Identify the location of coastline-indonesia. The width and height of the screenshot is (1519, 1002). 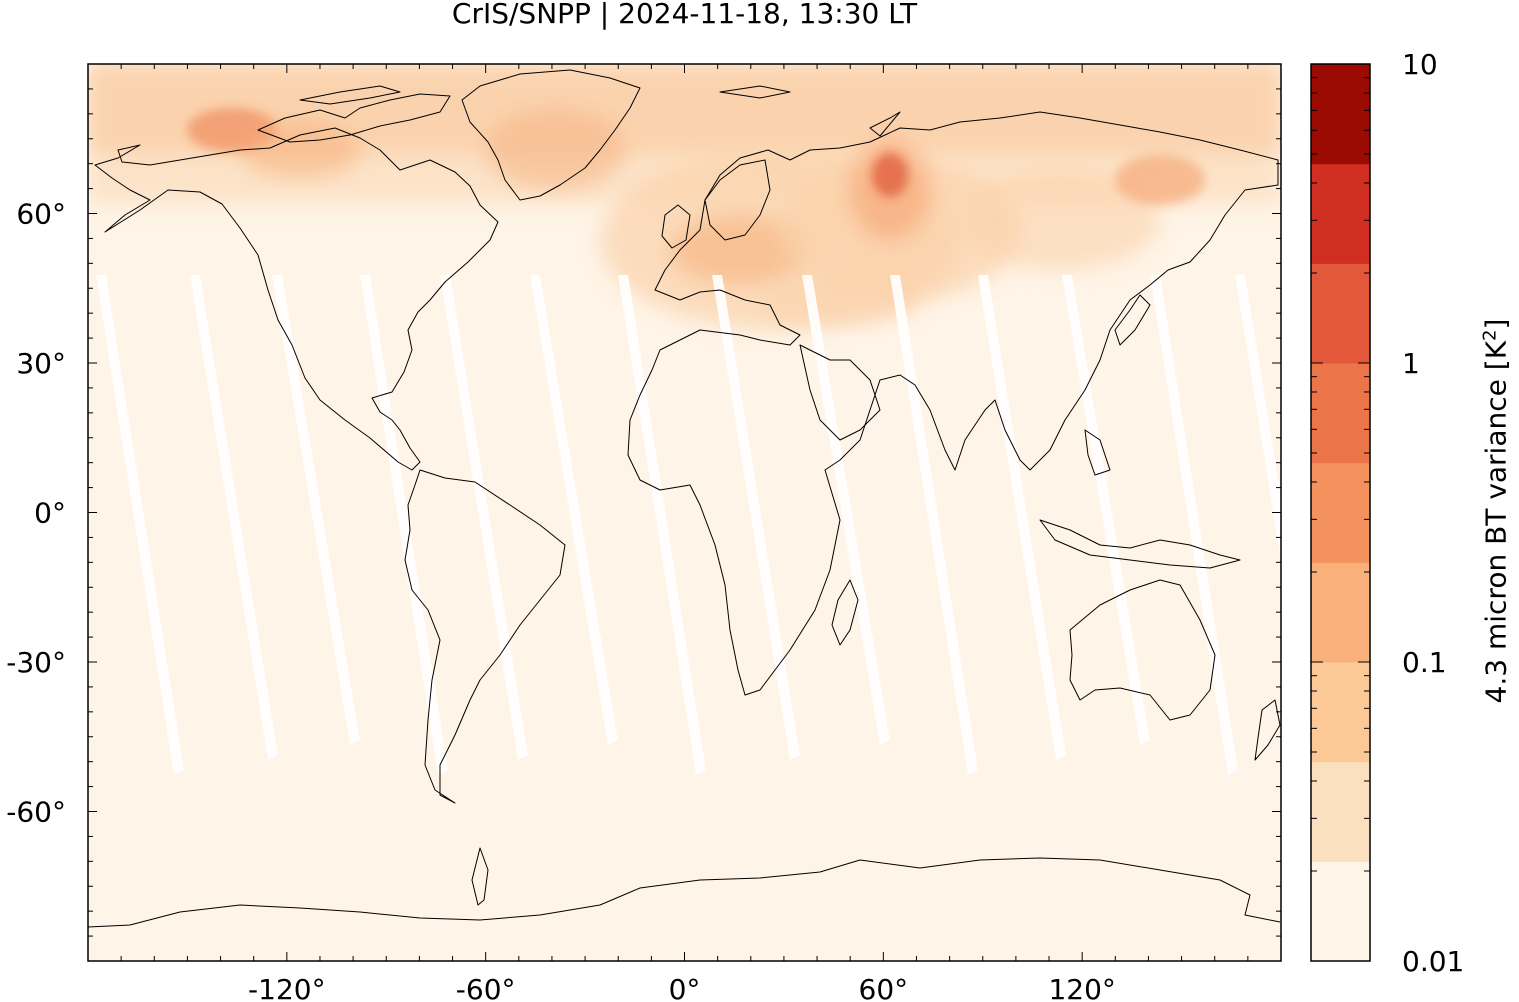
(1140, 544).